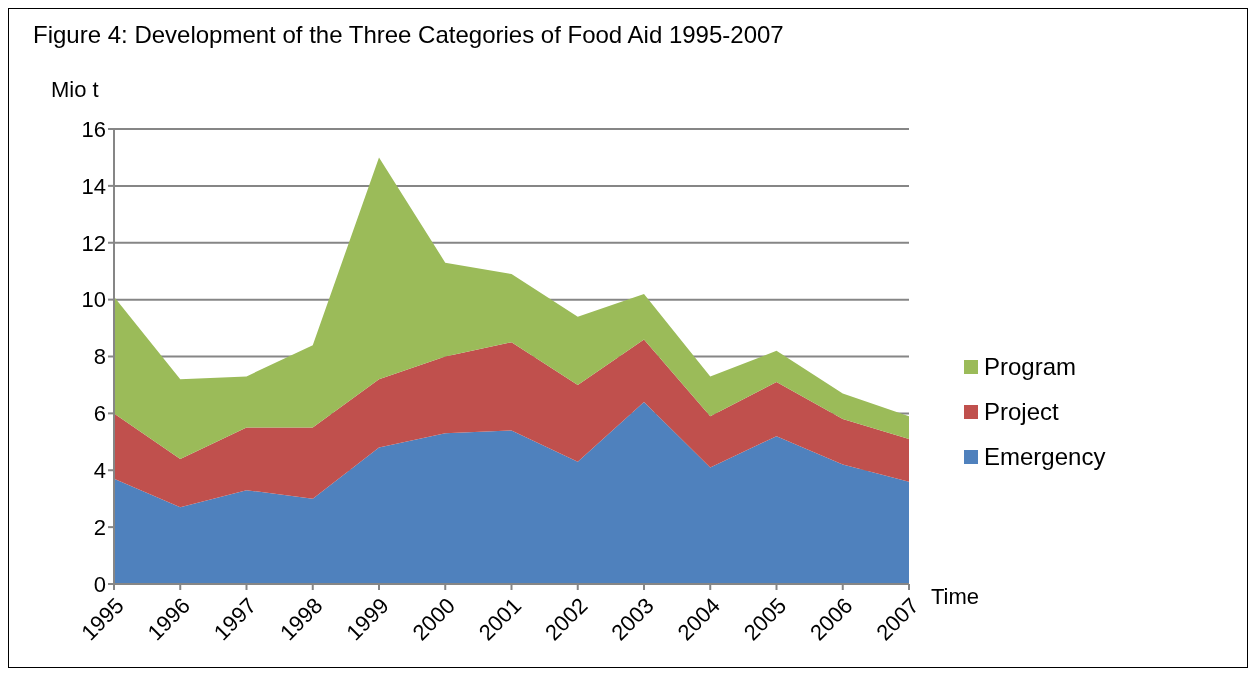 This screenshot has width=1255, height=673. I want to click on legend-label: Emergency, so click(1045, 456).